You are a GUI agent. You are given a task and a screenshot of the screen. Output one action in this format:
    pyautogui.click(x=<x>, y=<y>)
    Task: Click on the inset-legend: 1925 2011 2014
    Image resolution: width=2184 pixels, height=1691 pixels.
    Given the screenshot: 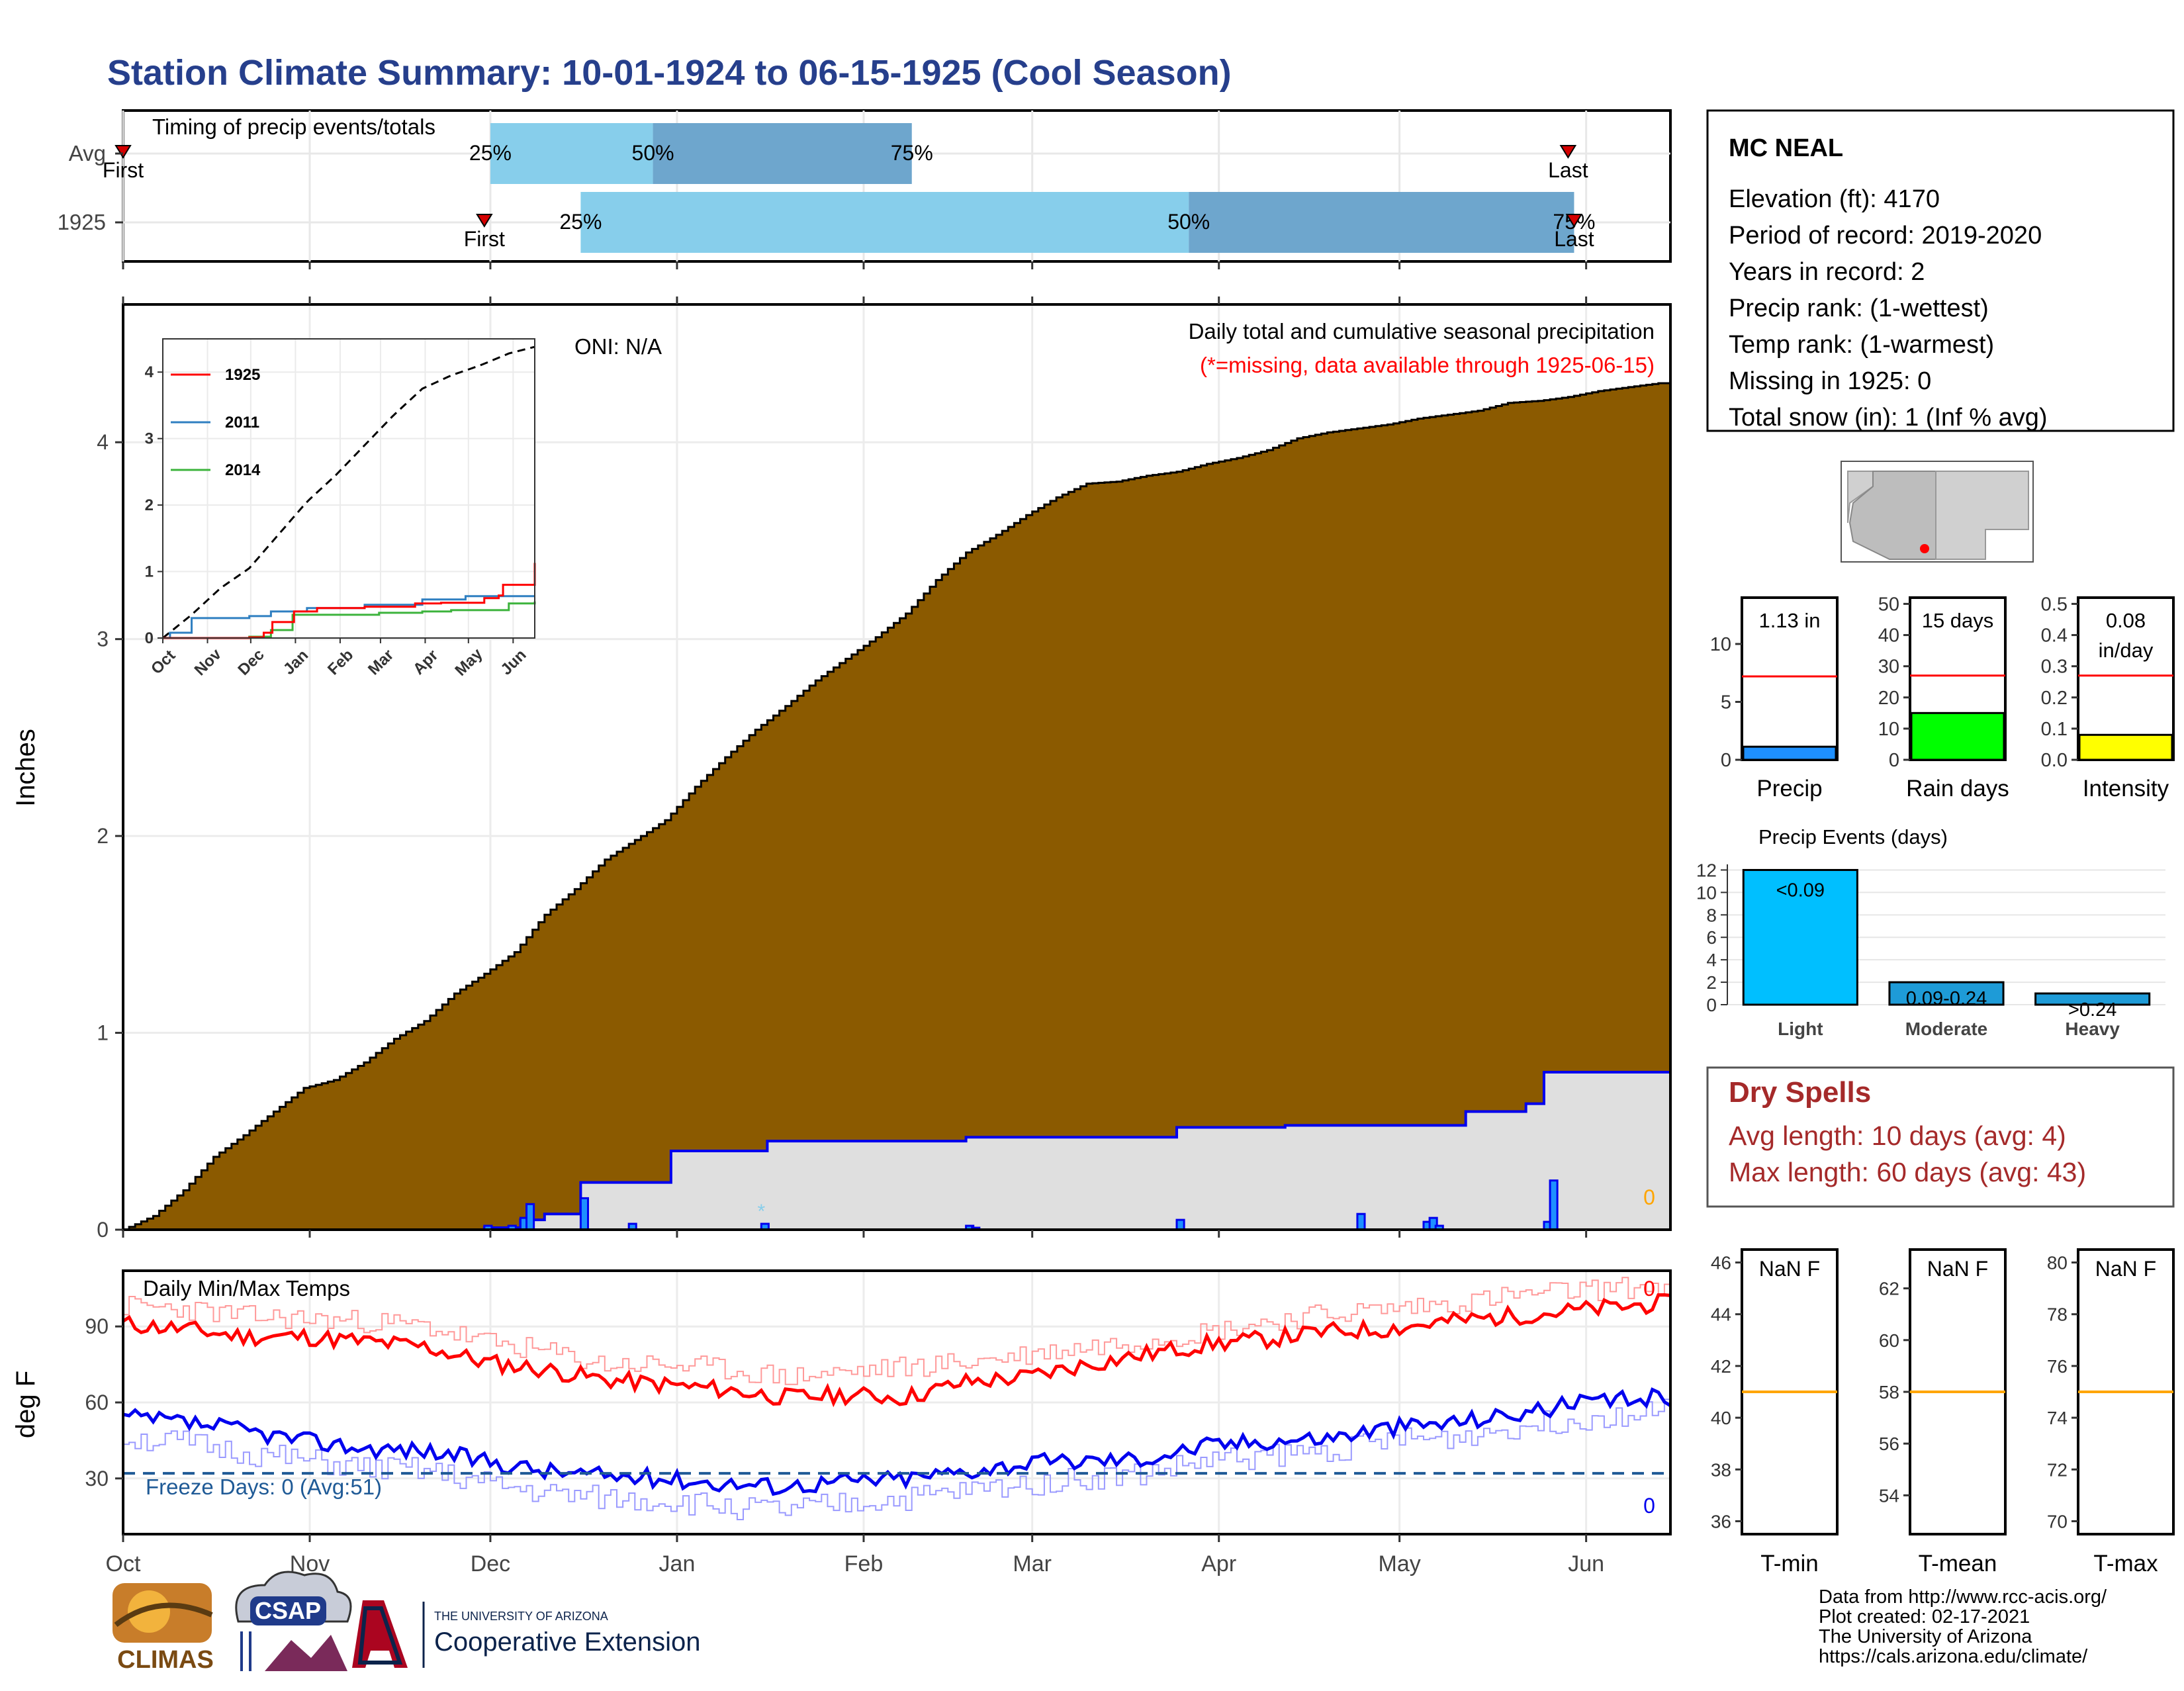 What is the action you would take?
    pyautogui.click(x=216, y=422)
    